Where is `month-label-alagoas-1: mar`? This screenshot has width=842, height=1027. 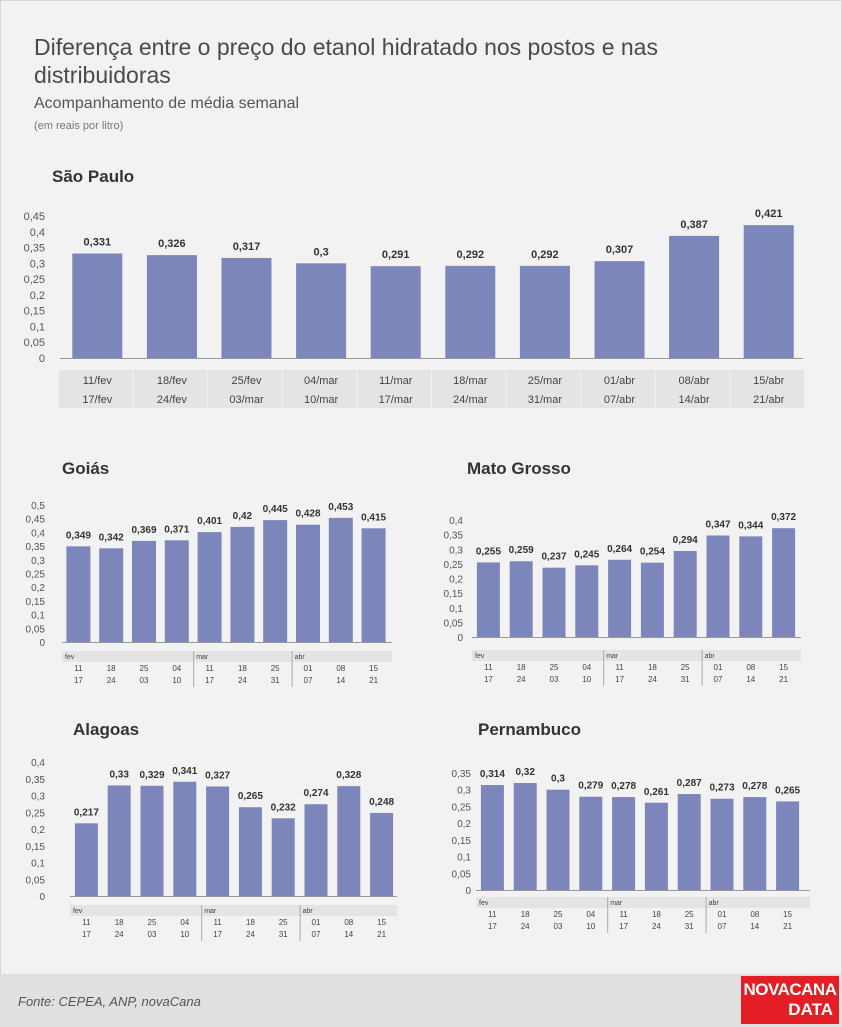 month-label-alagoas-1: mar is located at coordinates (210, 911).